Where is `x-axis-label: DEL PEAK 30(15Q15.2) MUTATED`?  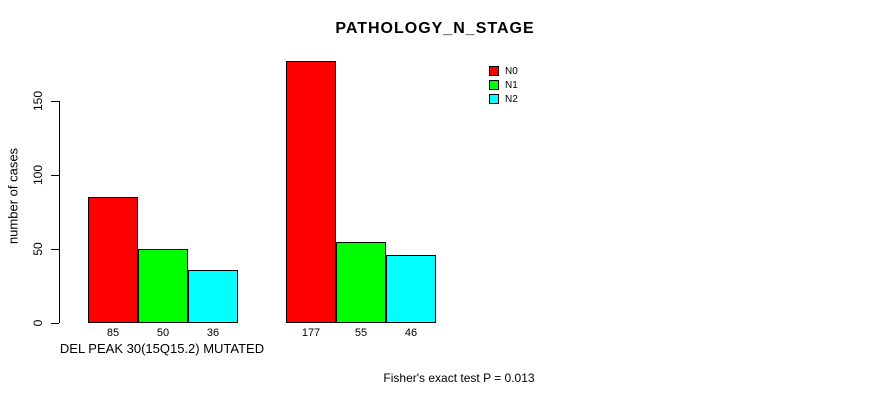
x-axis-label: DEL PEAK 30(15Q15.2) MUTATED is located at coordinates (162, 348).